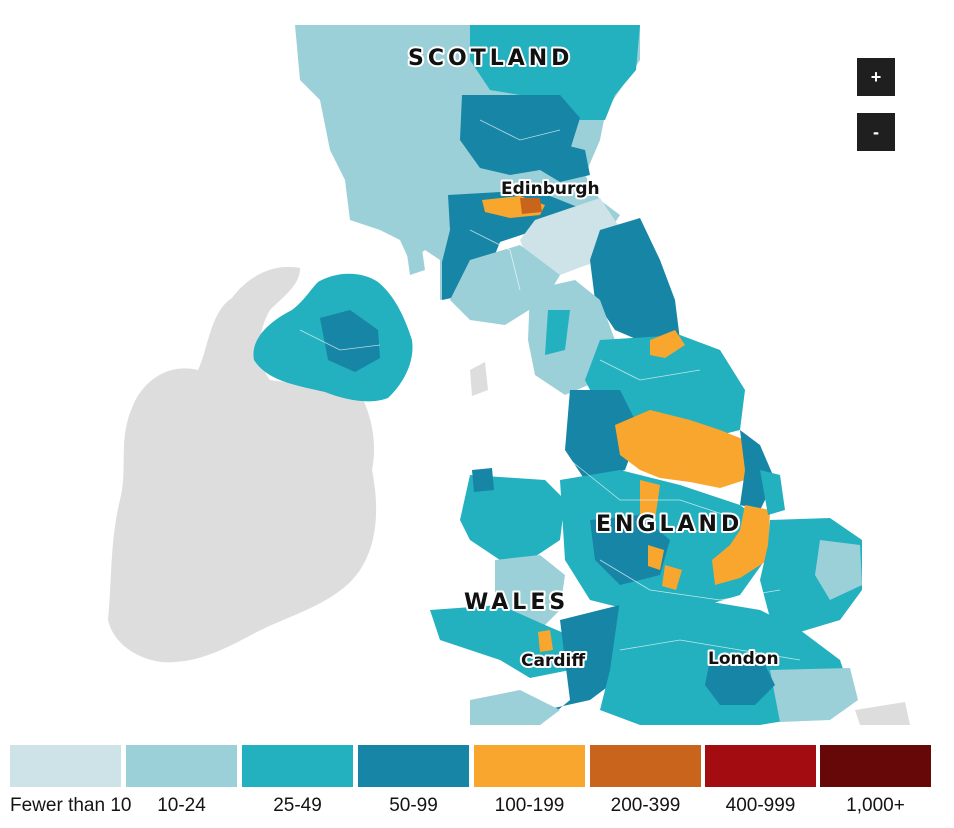 The width and height of the screenshot is (954, 828). Describe the element at coordinates (635, 281) in the screenshot. I see `england-north-east` at that location.